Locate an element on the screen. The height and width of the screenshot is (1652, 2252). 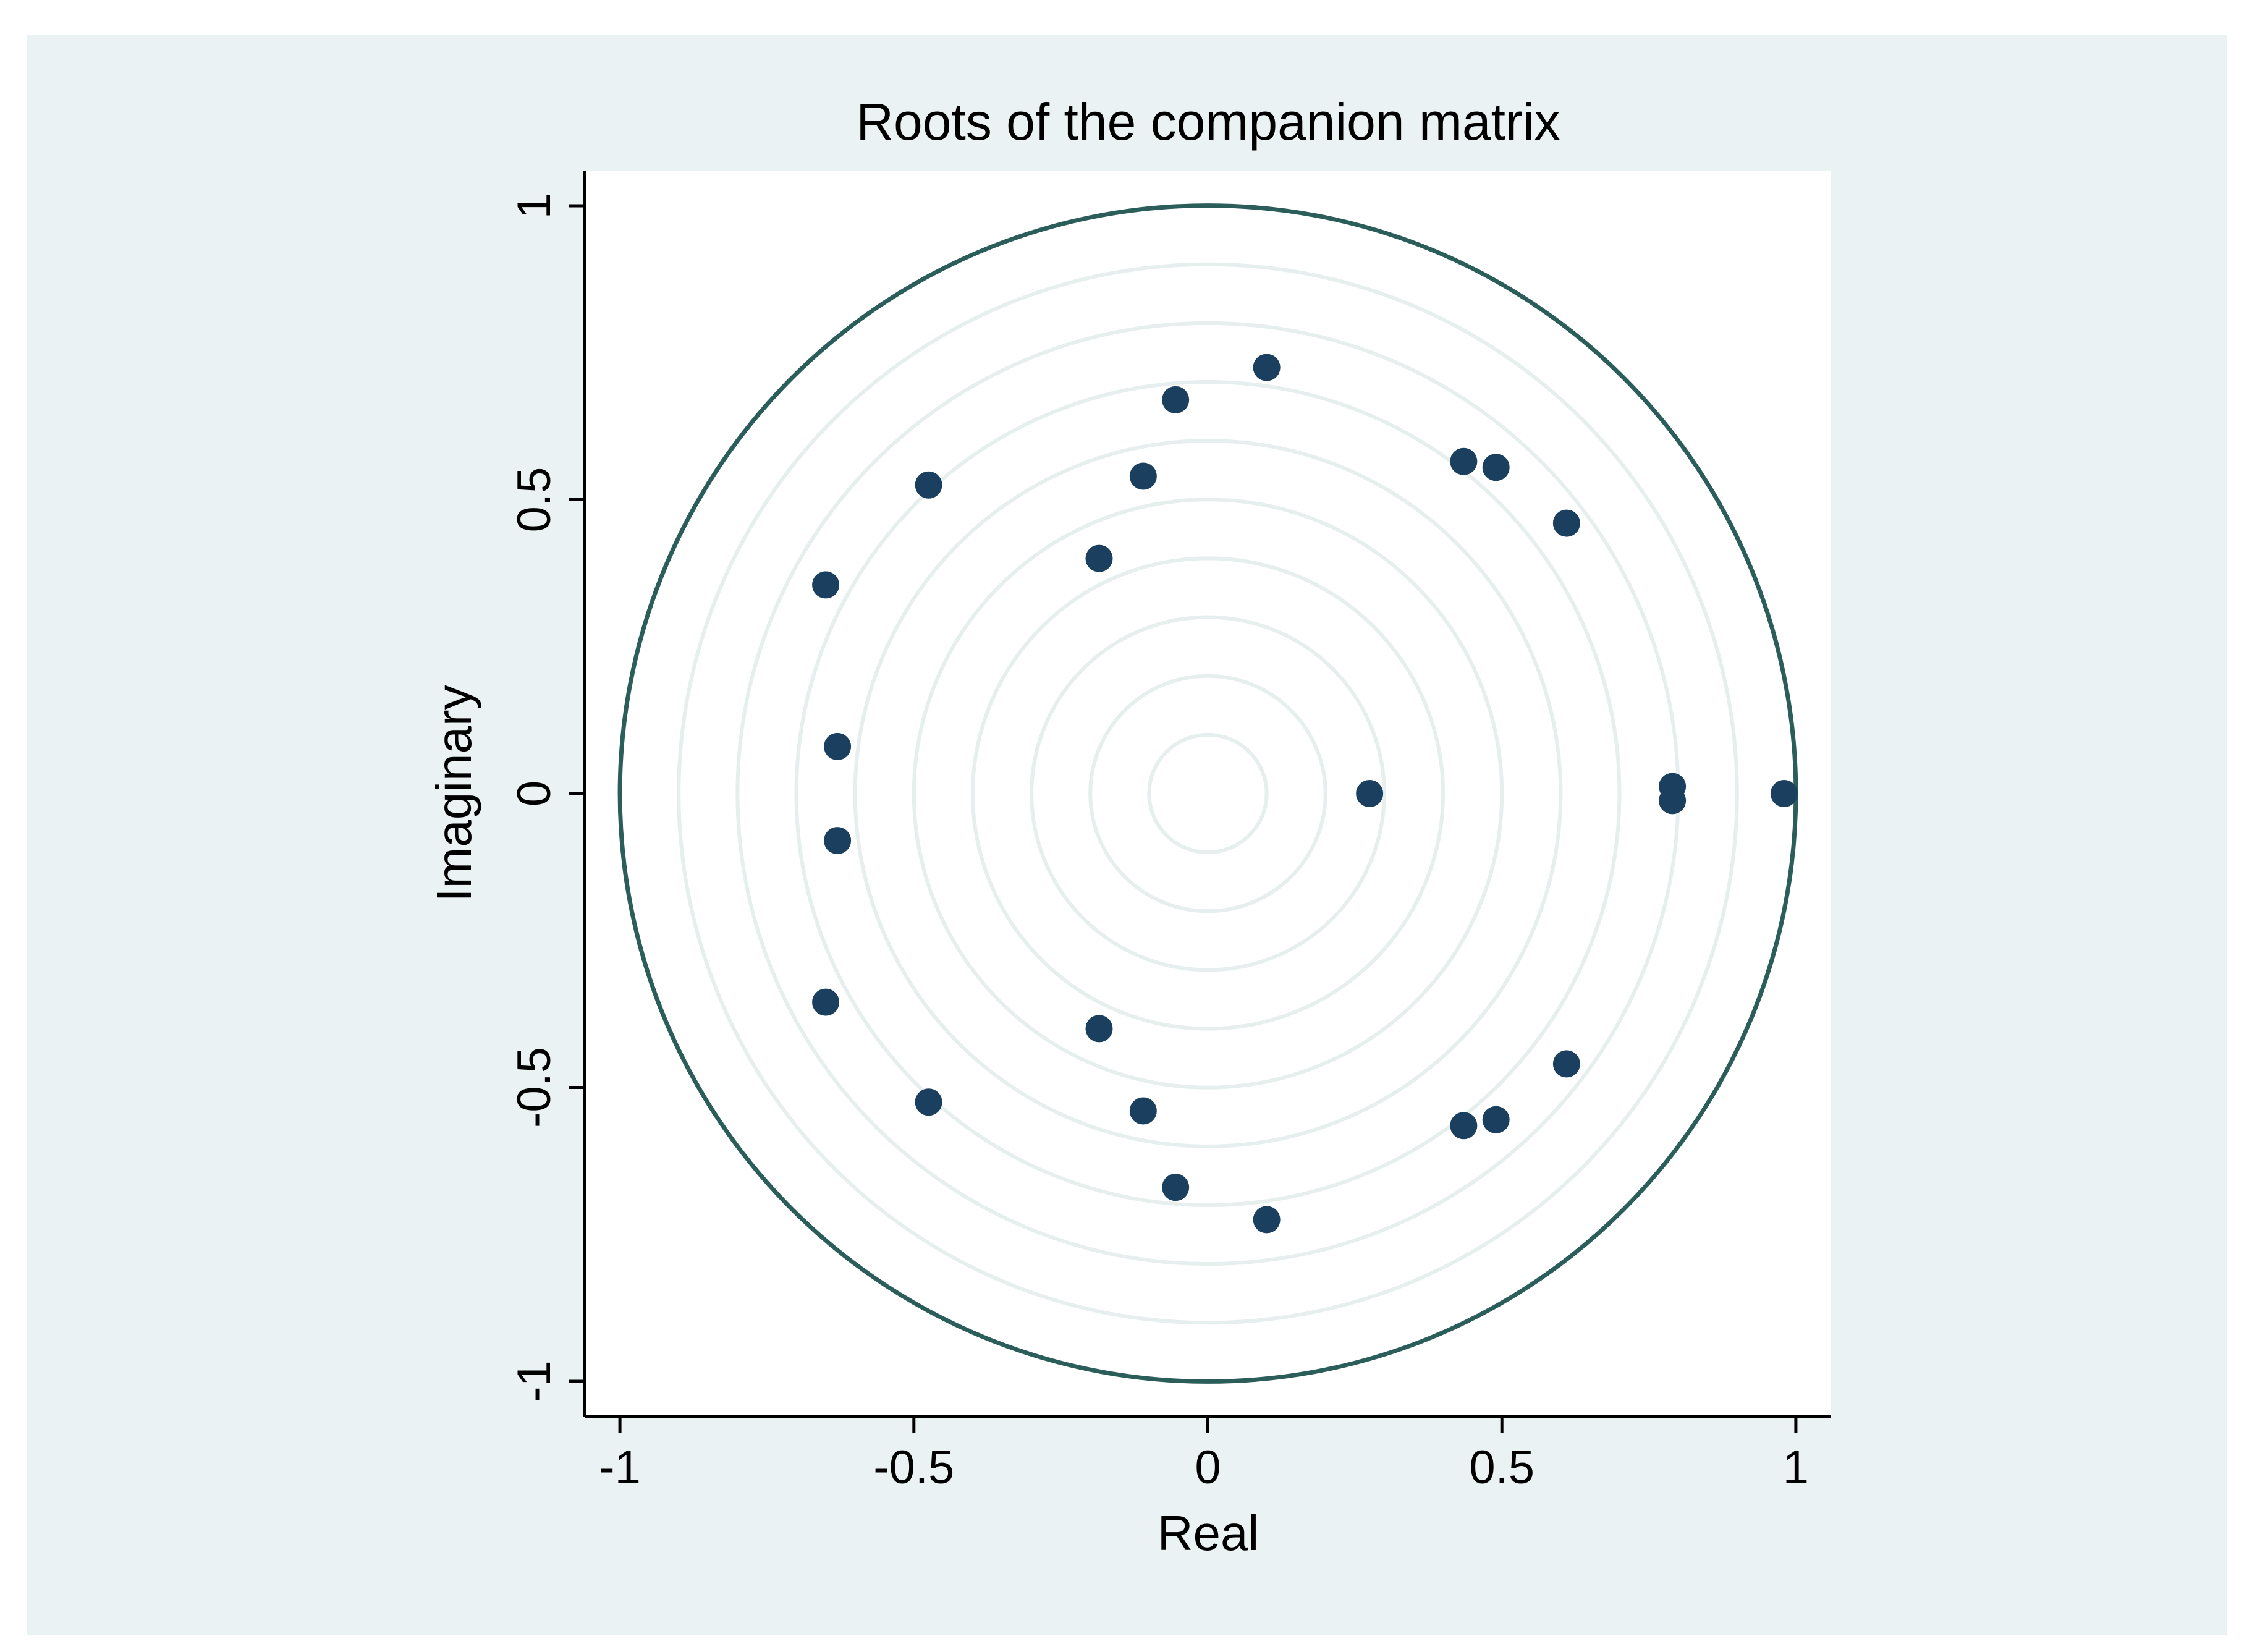
x-tick-label: 0 is located at coordinates (1208, 1467).